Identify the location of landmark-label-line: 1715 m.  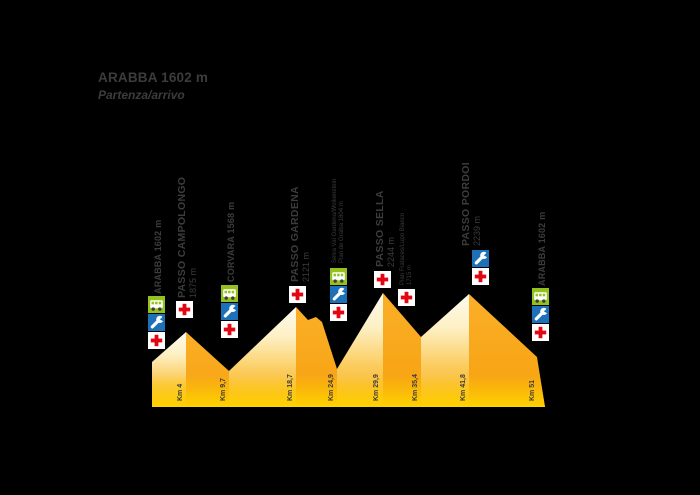
(410, 274).